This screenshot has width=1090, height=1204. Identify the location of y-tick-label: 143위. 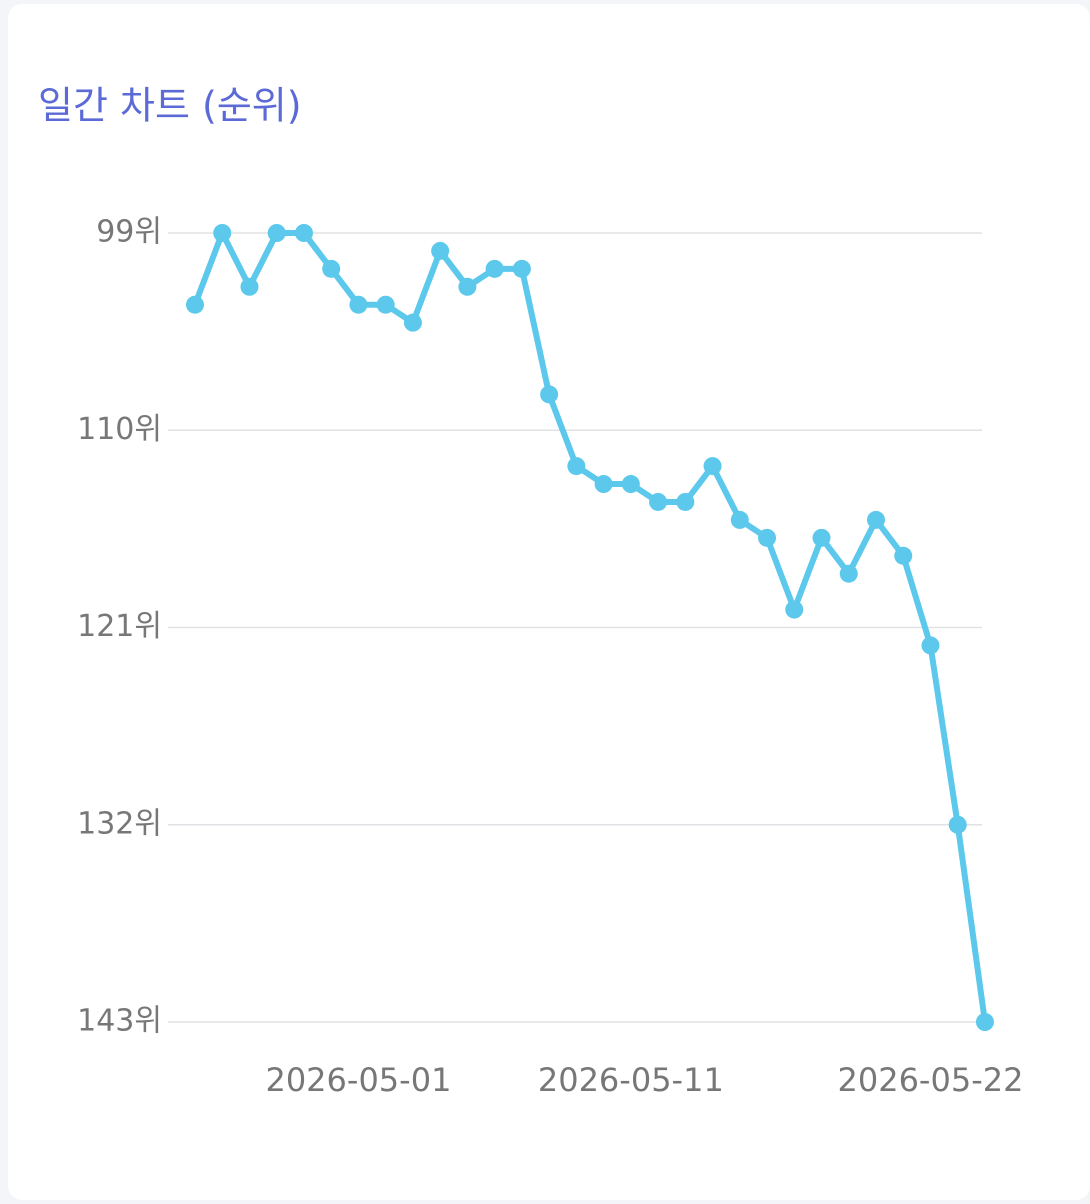
(119, 1021).